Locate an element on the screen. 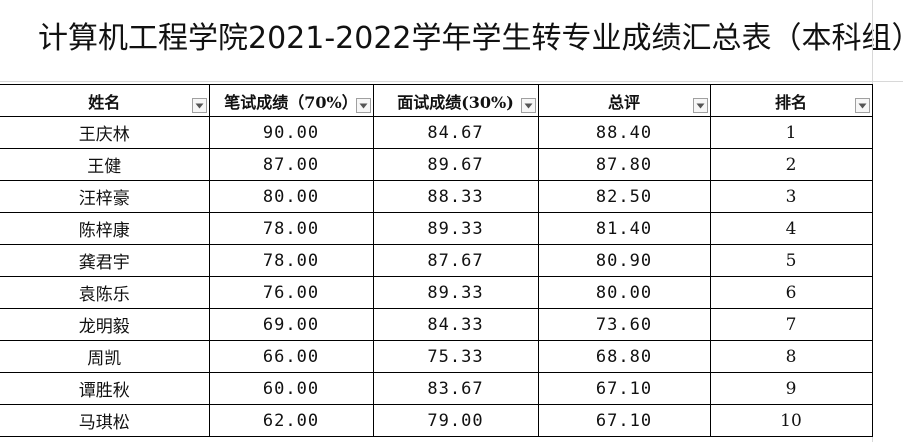 The image size is (903, 442). name-cell: 汪梓豪 is located at coordinates (105, 196).